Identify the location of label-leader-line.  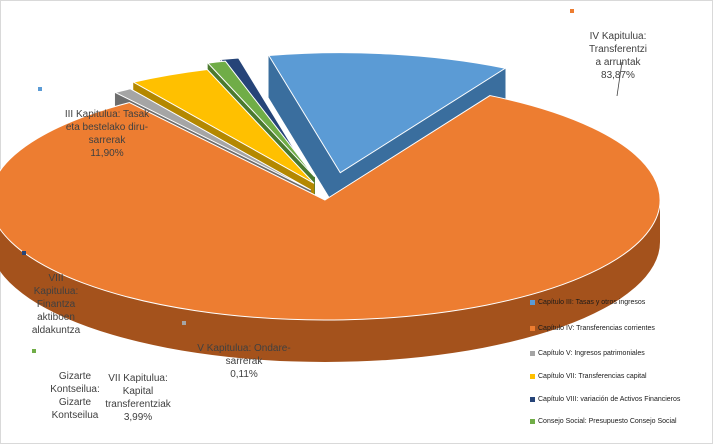
(619, 79).